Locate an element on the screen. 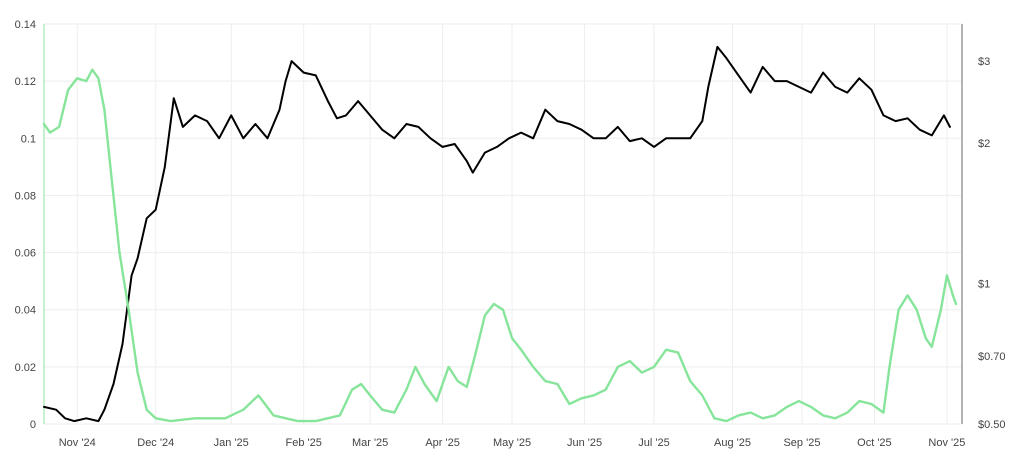 The height and width of the screenshot is (471, 1017). right-axis-ticks: $0.50 $0.70 $1 $2 $3 is located at coordinates (992, 243).